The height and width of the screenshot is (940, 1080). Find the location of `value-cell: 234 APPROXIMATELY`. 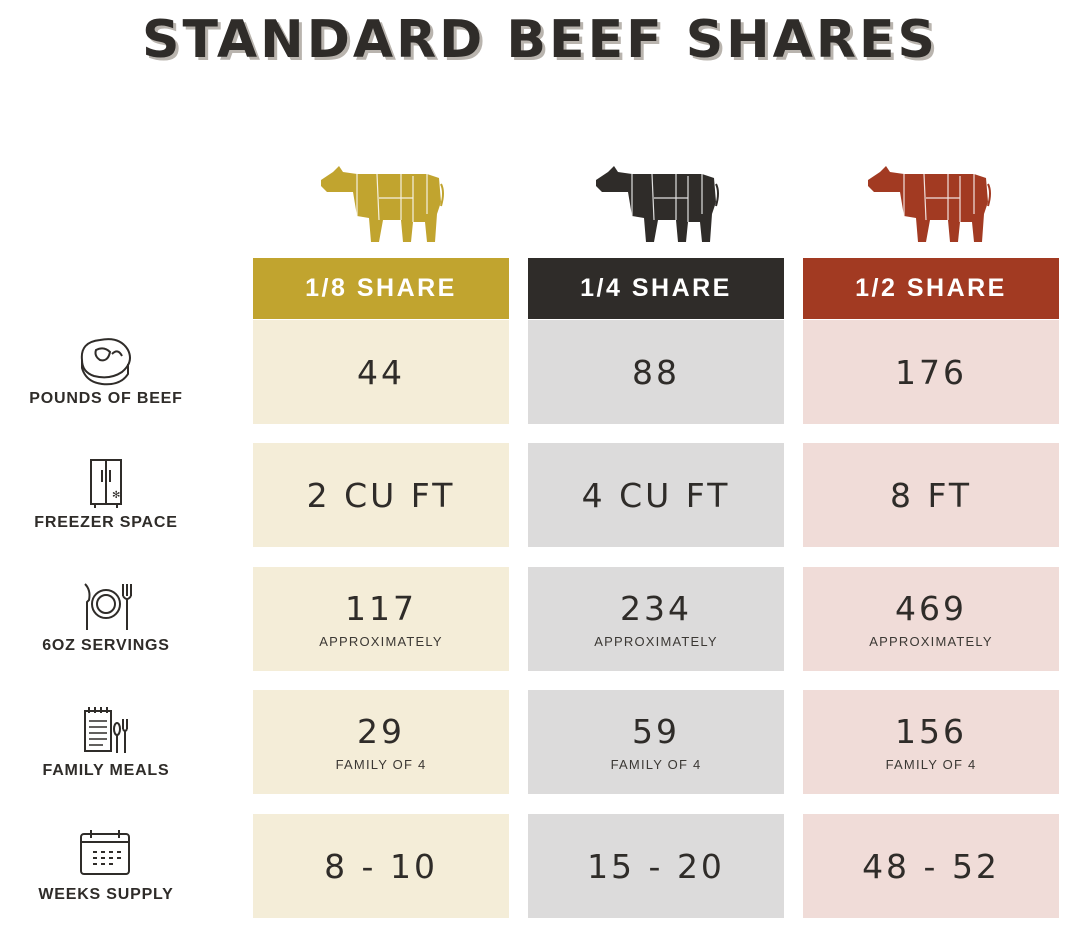

value-cell: 234 APPROXIMATELY is located at coordinates (656, 619).